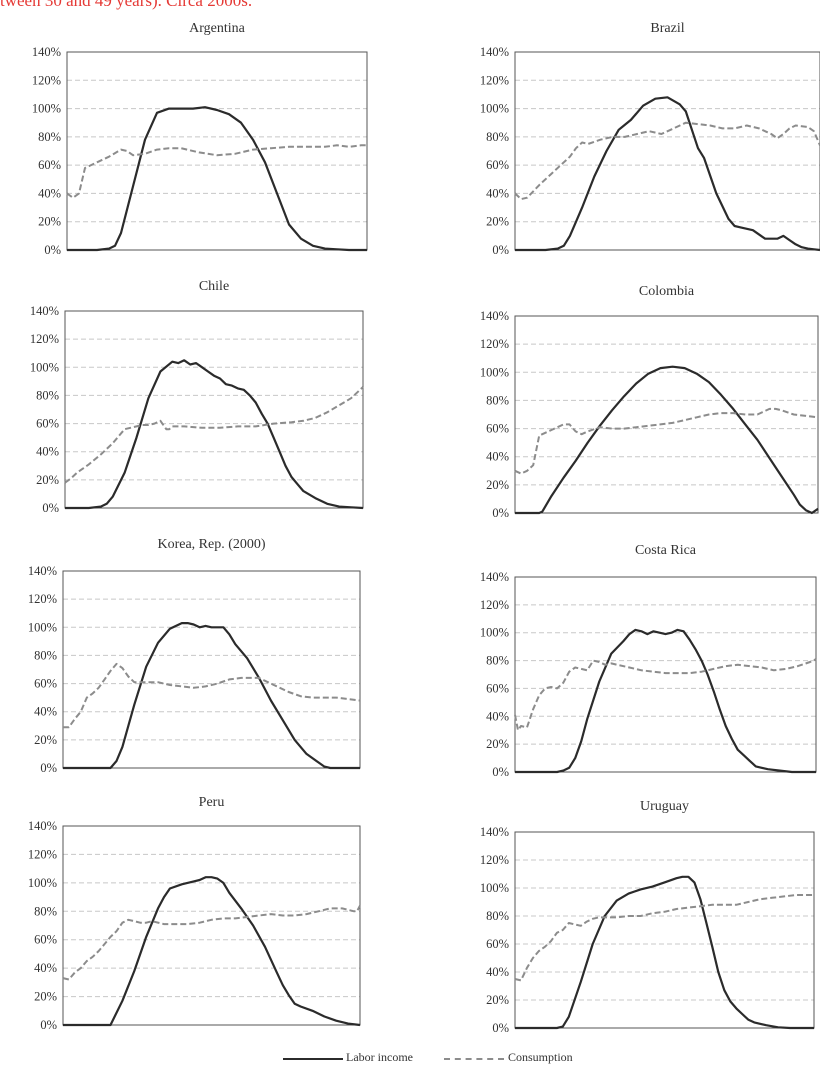 This screenshot has height=1067, width=820. Describe the element at coordinates (497, 165) in the screenshot. I see `panel-2-y-tick-label: 60%` at that location.